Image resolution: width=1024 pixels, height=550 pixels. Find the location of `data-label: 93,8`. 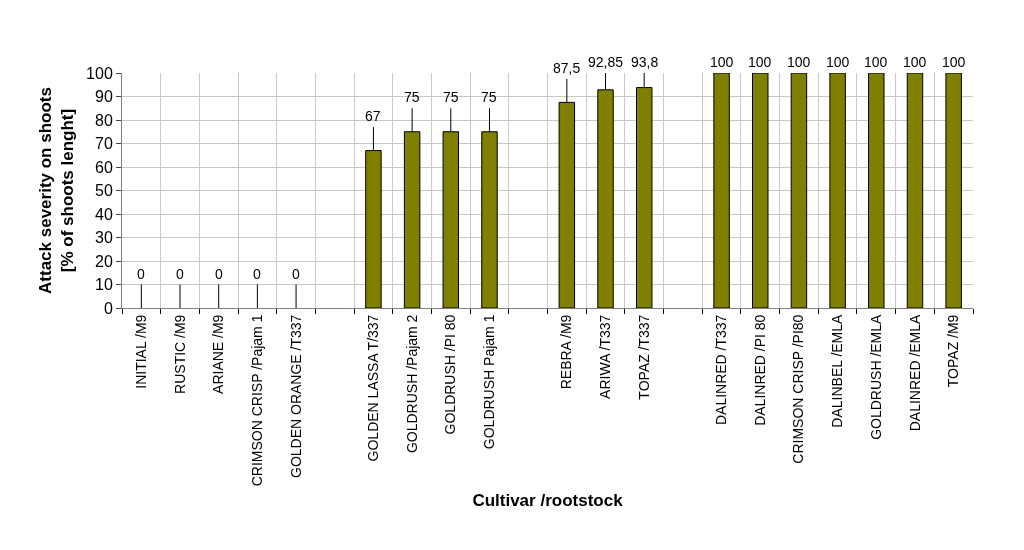

data-label: 93,8 is located at coordinates (645, 62).